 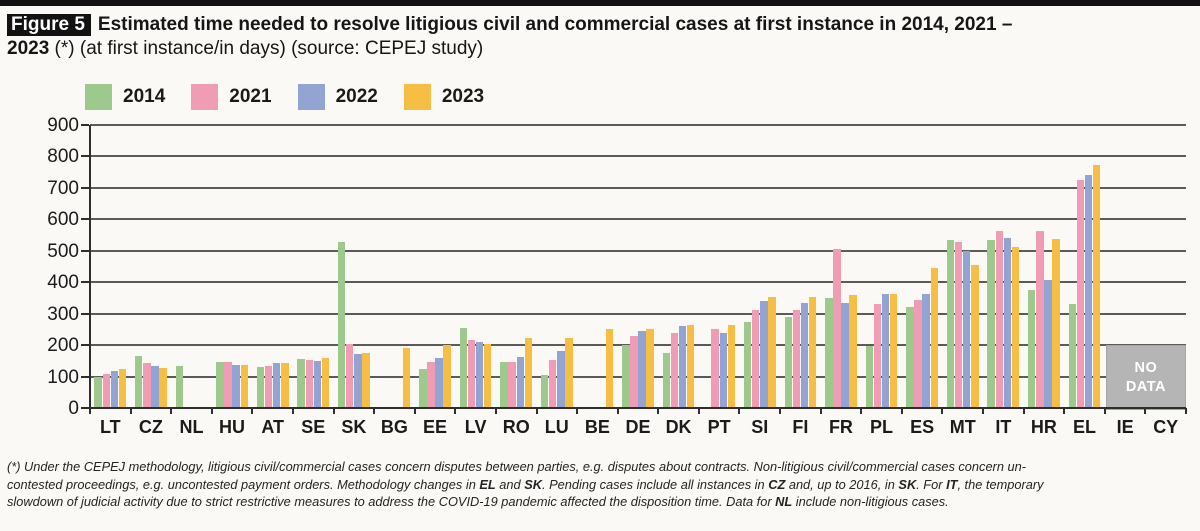 I want to click on y-axis-label-500: 500, so click(x=63, y=251).